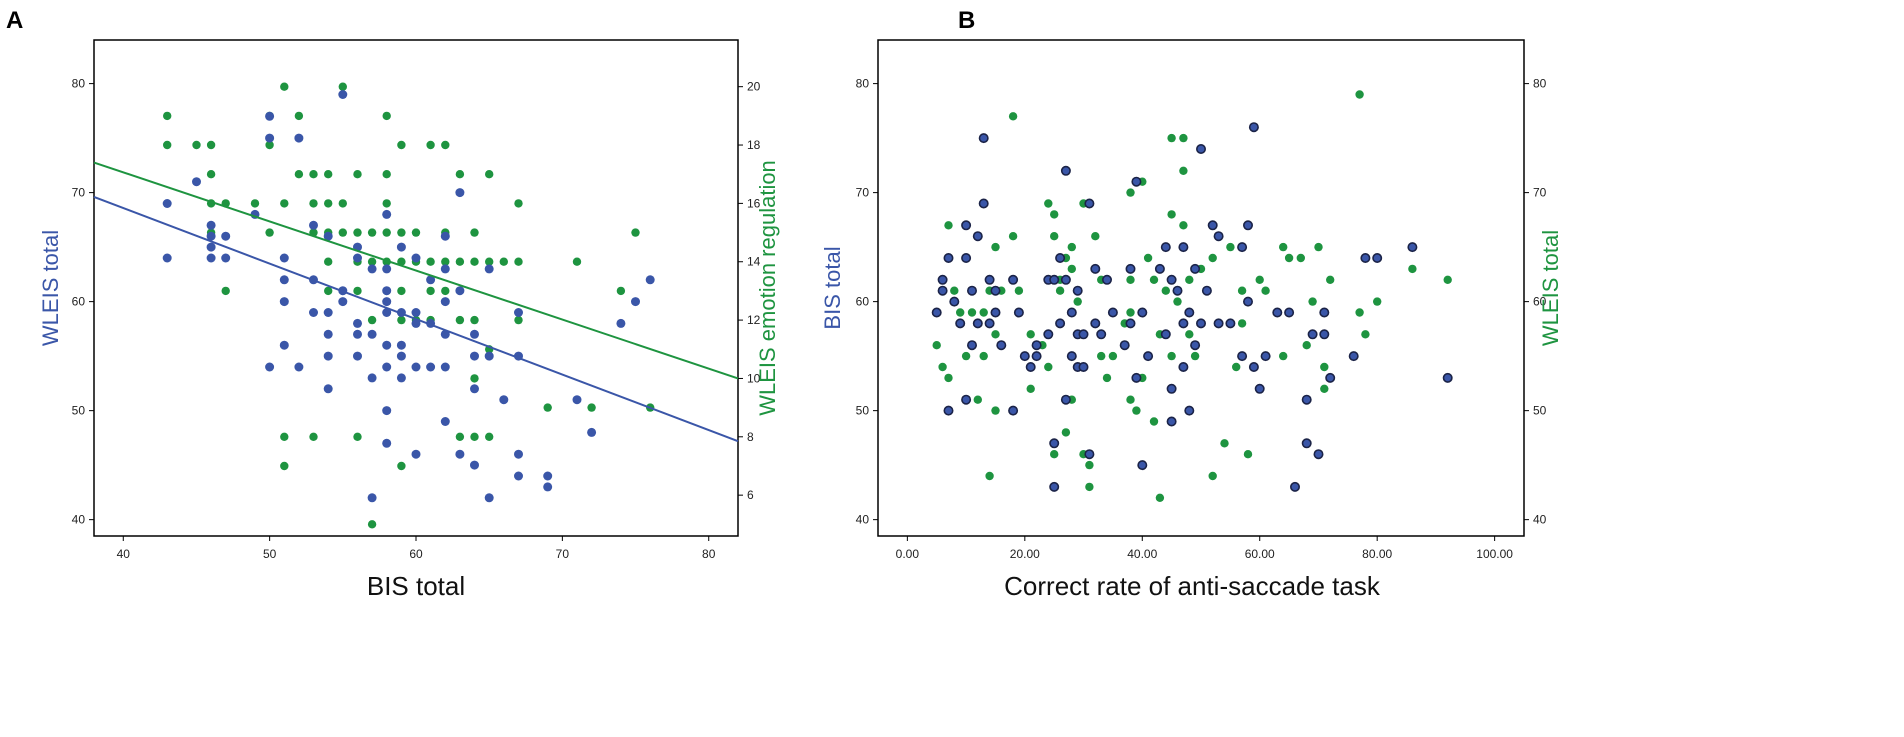 This screenshot has height=737, width=1904. Describe the element at coordinates (754, 87) in the screenshot. I see `y-tick-label: 20` at that location.